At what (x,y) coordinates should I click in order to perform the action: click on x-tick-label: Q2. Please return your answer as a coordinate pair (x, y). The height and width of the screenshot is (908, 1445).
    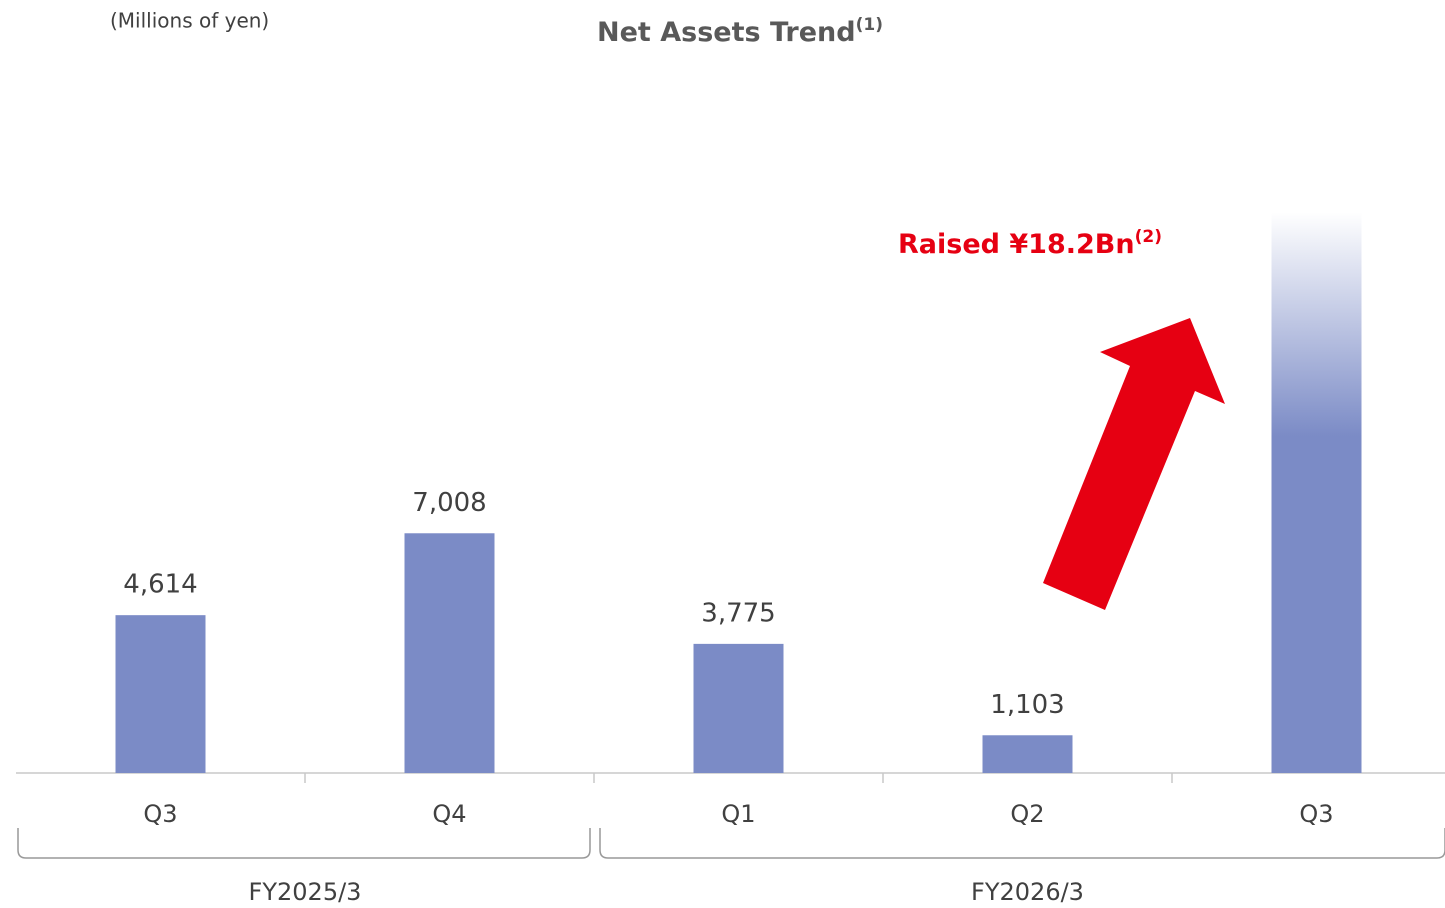
    Looking at the image, I should click on (1027, 814).